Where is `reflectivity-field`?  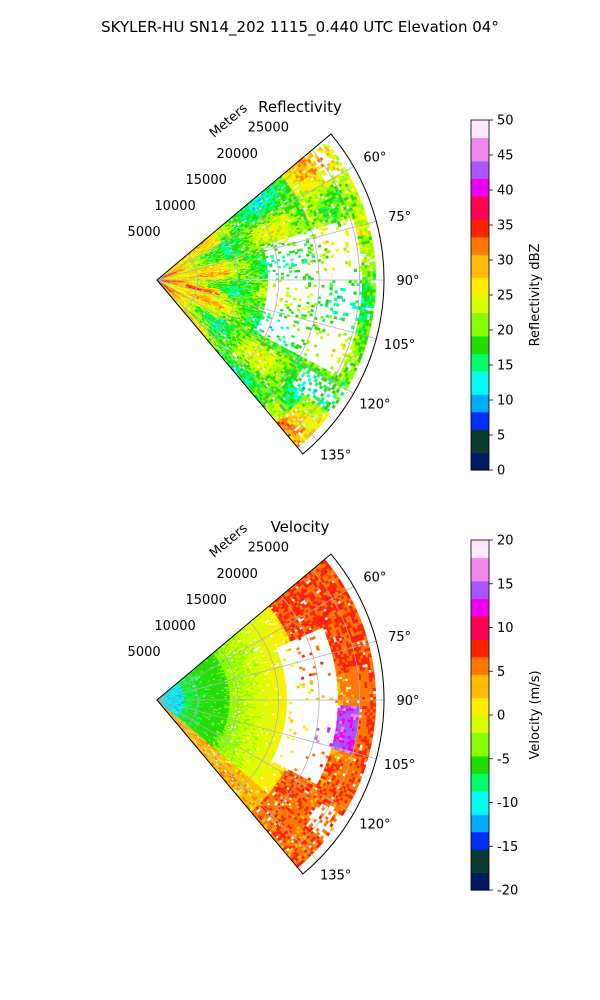
reflectivity-field is located at coordinates (266, 295).